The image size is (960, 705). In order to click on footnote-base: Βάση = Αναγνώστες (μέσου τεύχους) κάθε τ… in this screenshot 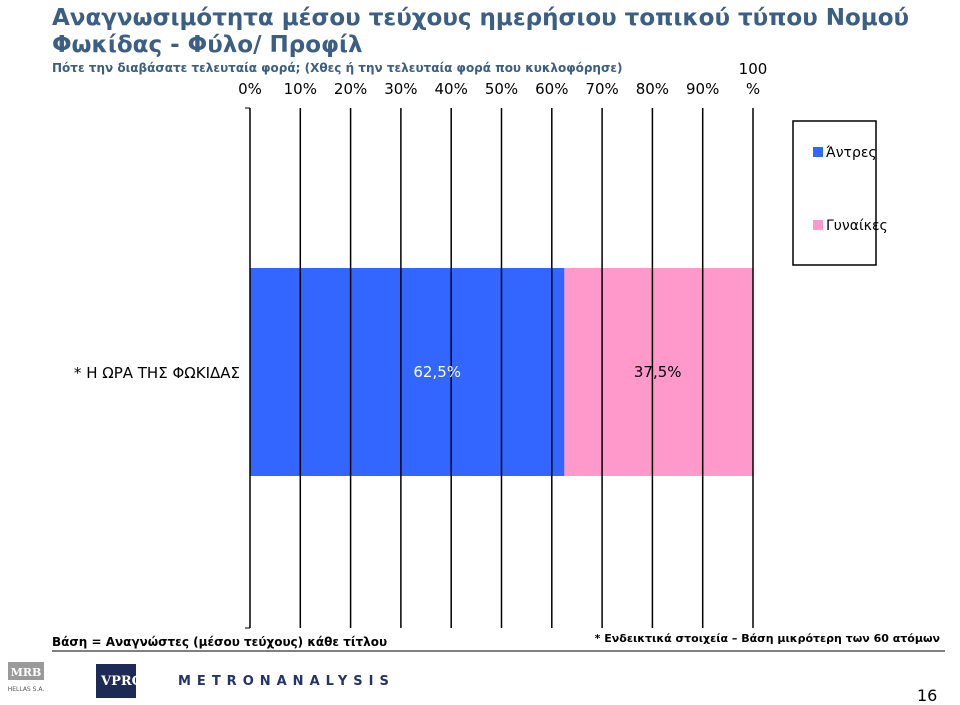, I will do `click(219, 642)`.